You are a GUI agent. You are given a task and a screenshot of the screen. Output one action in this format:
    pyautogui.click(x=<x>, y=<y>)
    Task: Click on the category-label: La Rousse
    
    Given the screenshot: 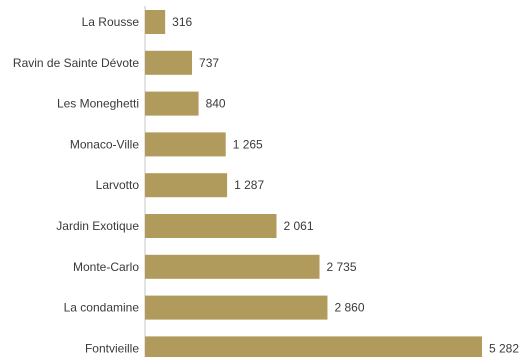 What is the action you would take?
    pyautogui.click(x=111, y=22)
    